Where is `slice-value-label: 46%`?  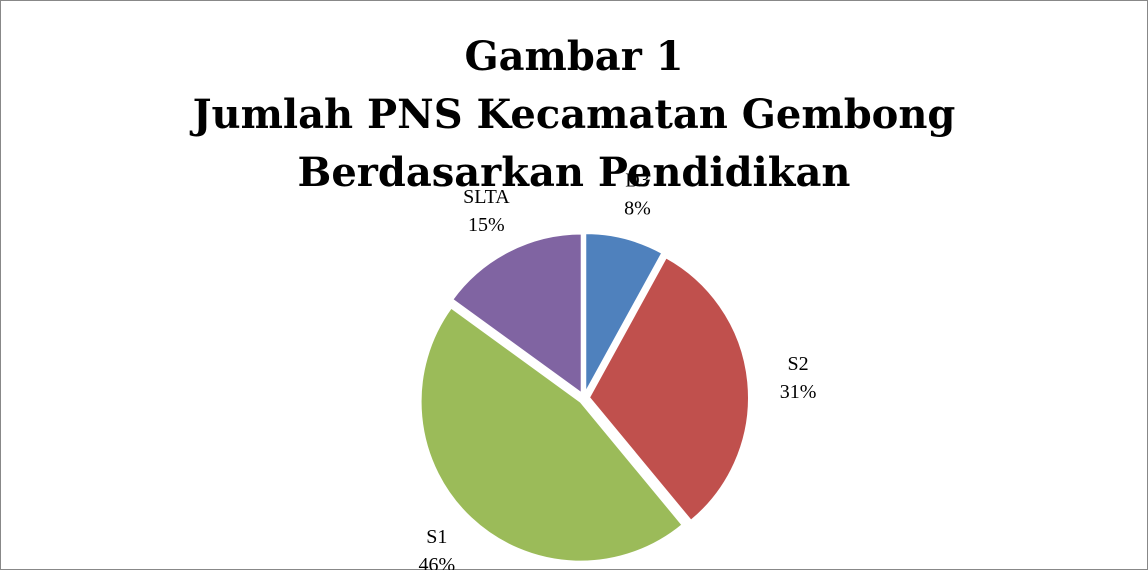
slice-value-label: 46% is located at coordinates (436, 562).